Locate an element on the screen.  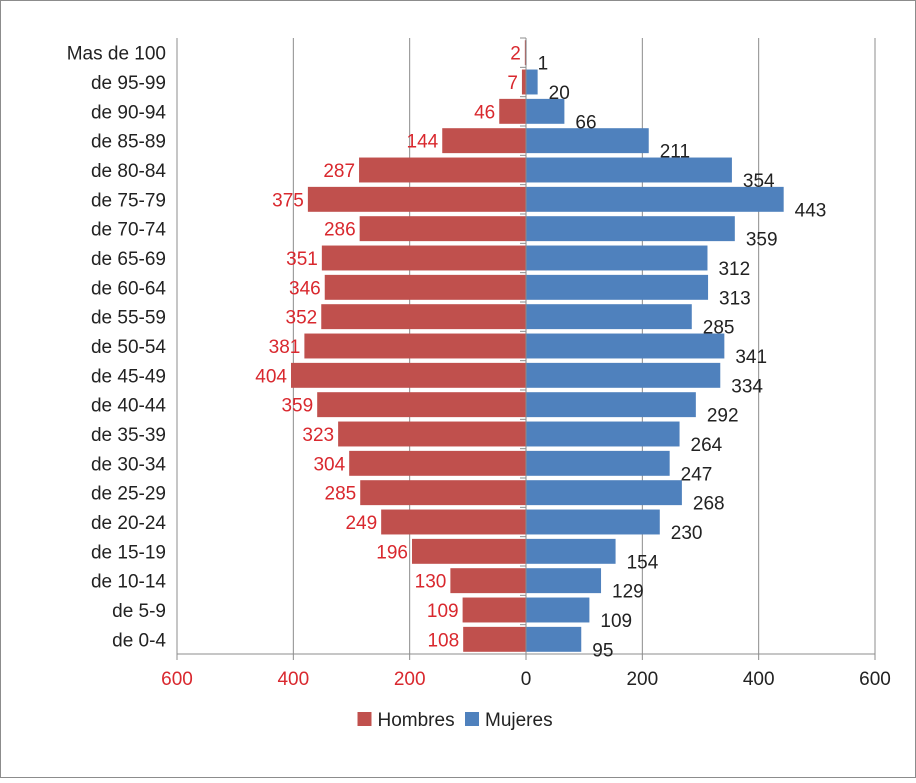
data-label-hombres: 7 is located at coordinates (512, 83).